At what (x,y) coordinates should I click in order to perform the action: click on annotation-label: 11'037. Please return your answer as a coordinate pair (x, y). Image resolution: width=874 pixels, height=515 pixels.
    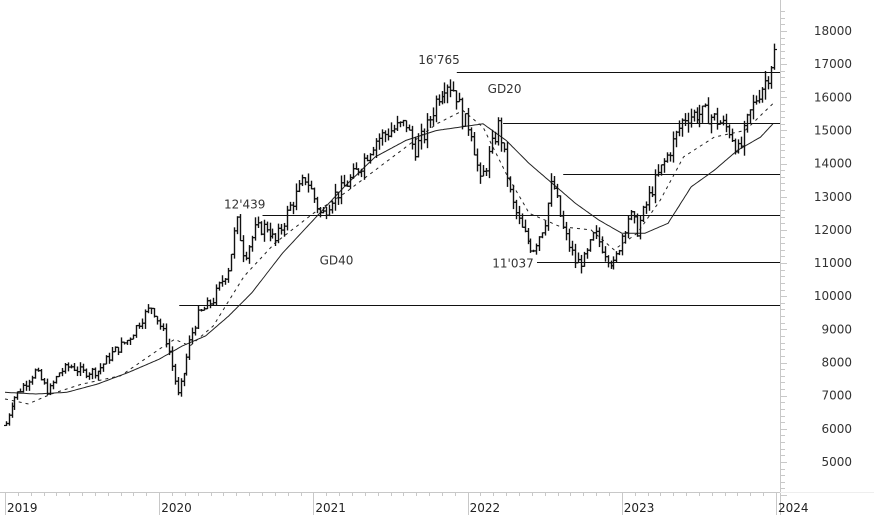
    Looking at the image, I should click on (512, 263).